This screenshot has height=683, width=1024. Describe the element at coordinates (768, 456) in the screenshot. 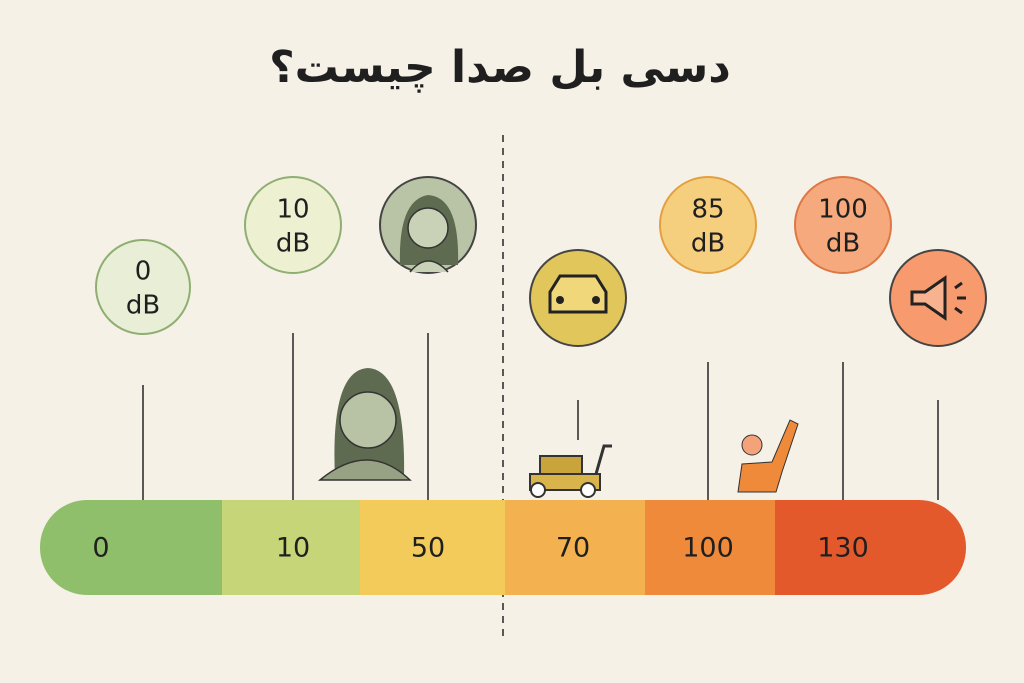

I see `cheering-person` at that location.